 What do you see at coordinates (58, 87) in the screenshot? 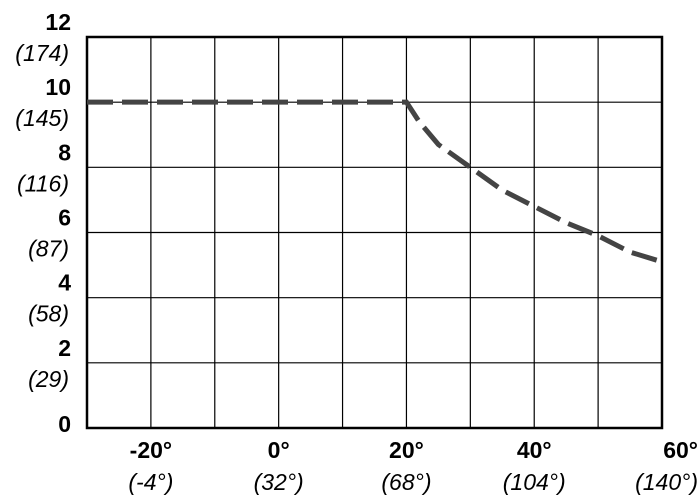
I see `y-tick-label: 10` at bounding box center [58, 87].